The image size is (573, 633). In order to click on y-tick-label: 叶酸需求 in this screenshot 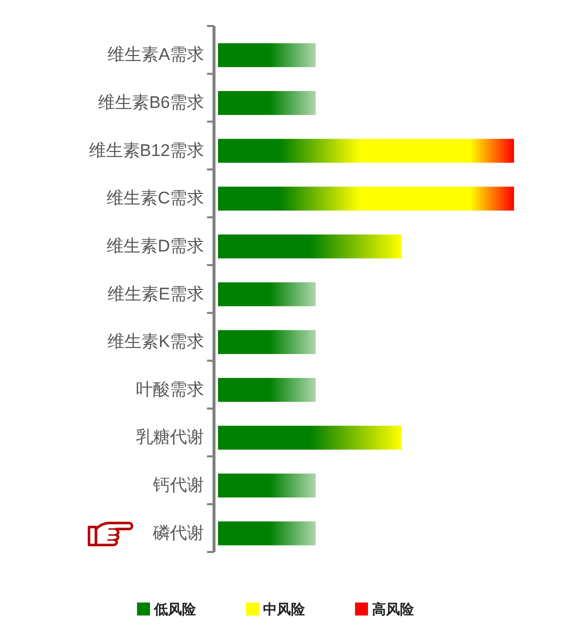, I will do `click(170, 389)`.